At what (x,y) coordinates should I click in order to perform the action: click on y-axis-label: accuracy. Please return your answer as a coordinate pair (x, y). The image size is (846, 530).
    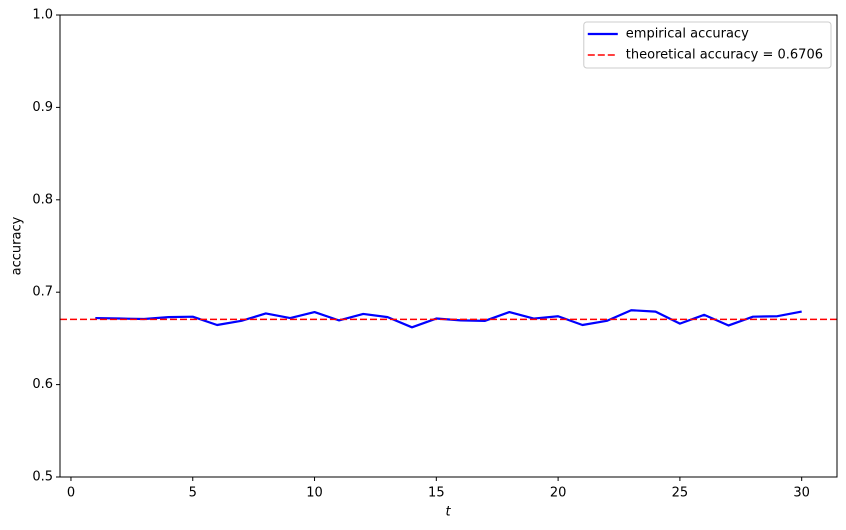
    Looking at the image, I should click on (17, 245).